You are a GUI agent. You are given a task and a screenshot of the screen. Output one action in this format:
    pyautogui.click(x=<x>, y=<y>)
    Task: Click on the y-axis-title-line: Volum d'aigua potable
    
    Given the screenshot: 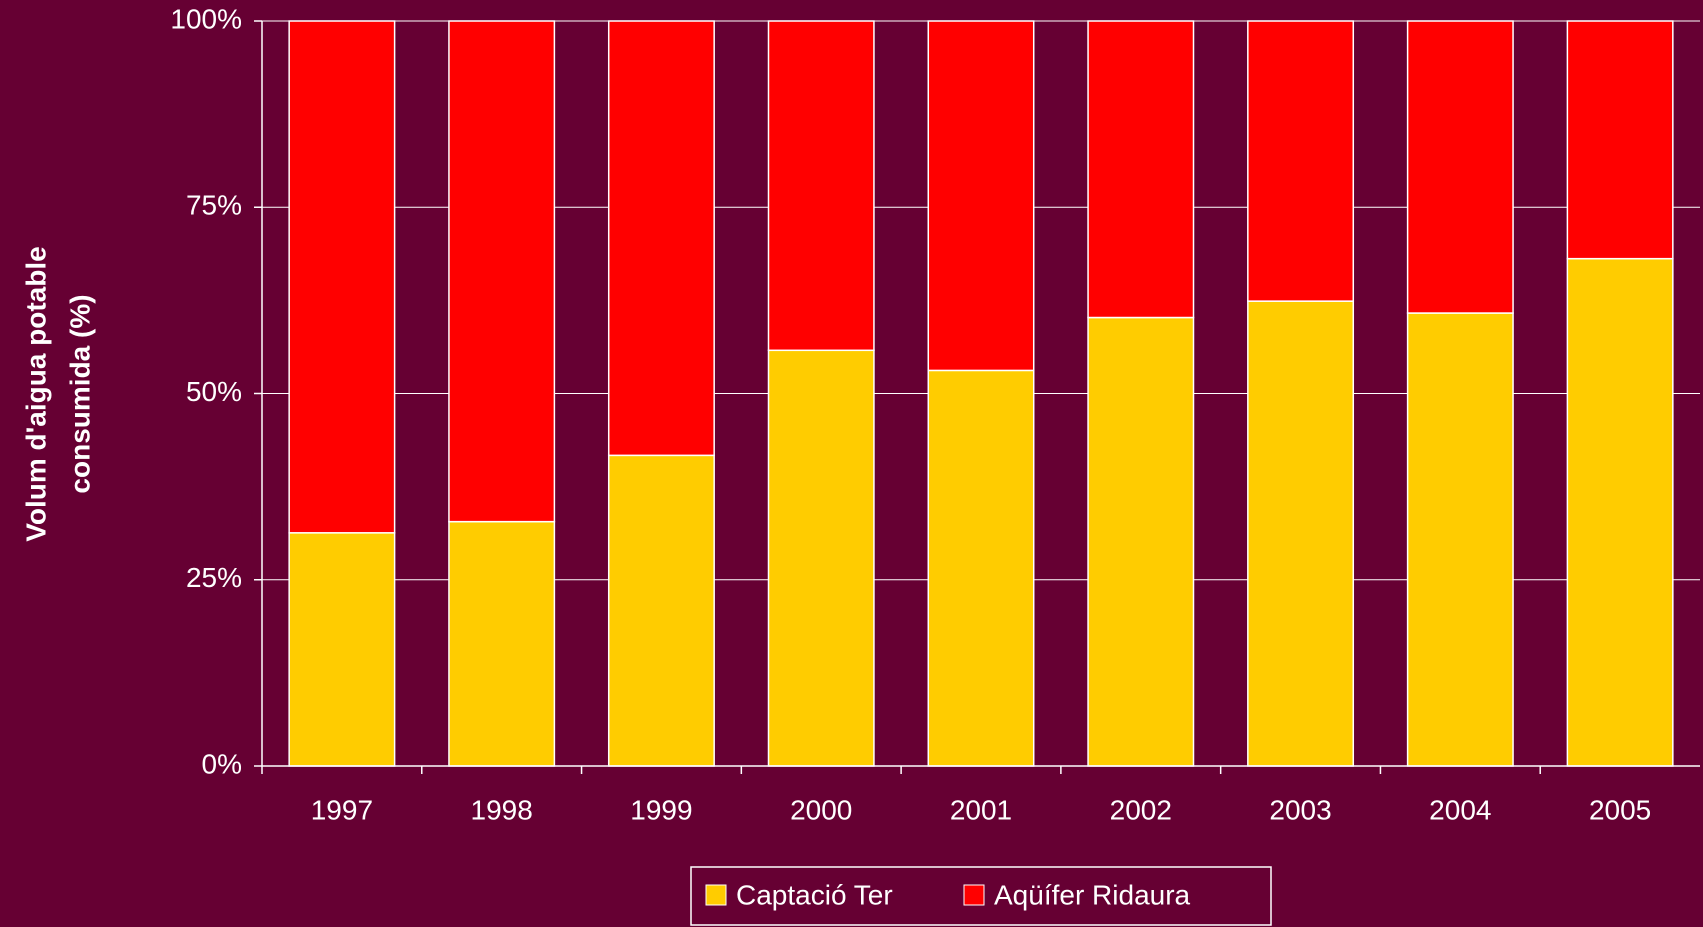 What is the action you would take?
    pyautogui.click(x=35, y=394)
    